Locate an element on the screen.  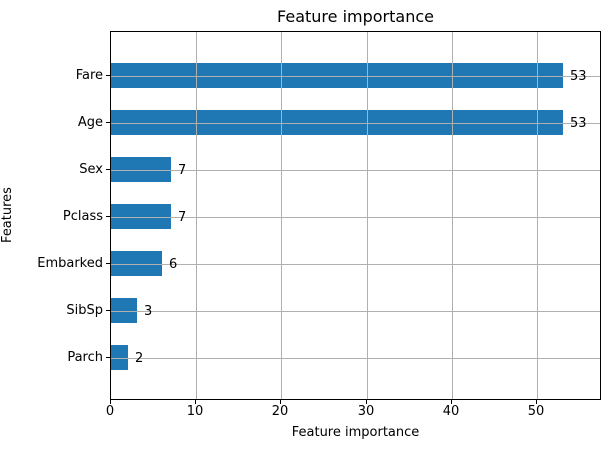
y-tick-label-pclass: Pclass is located at coordinates (82, 216).